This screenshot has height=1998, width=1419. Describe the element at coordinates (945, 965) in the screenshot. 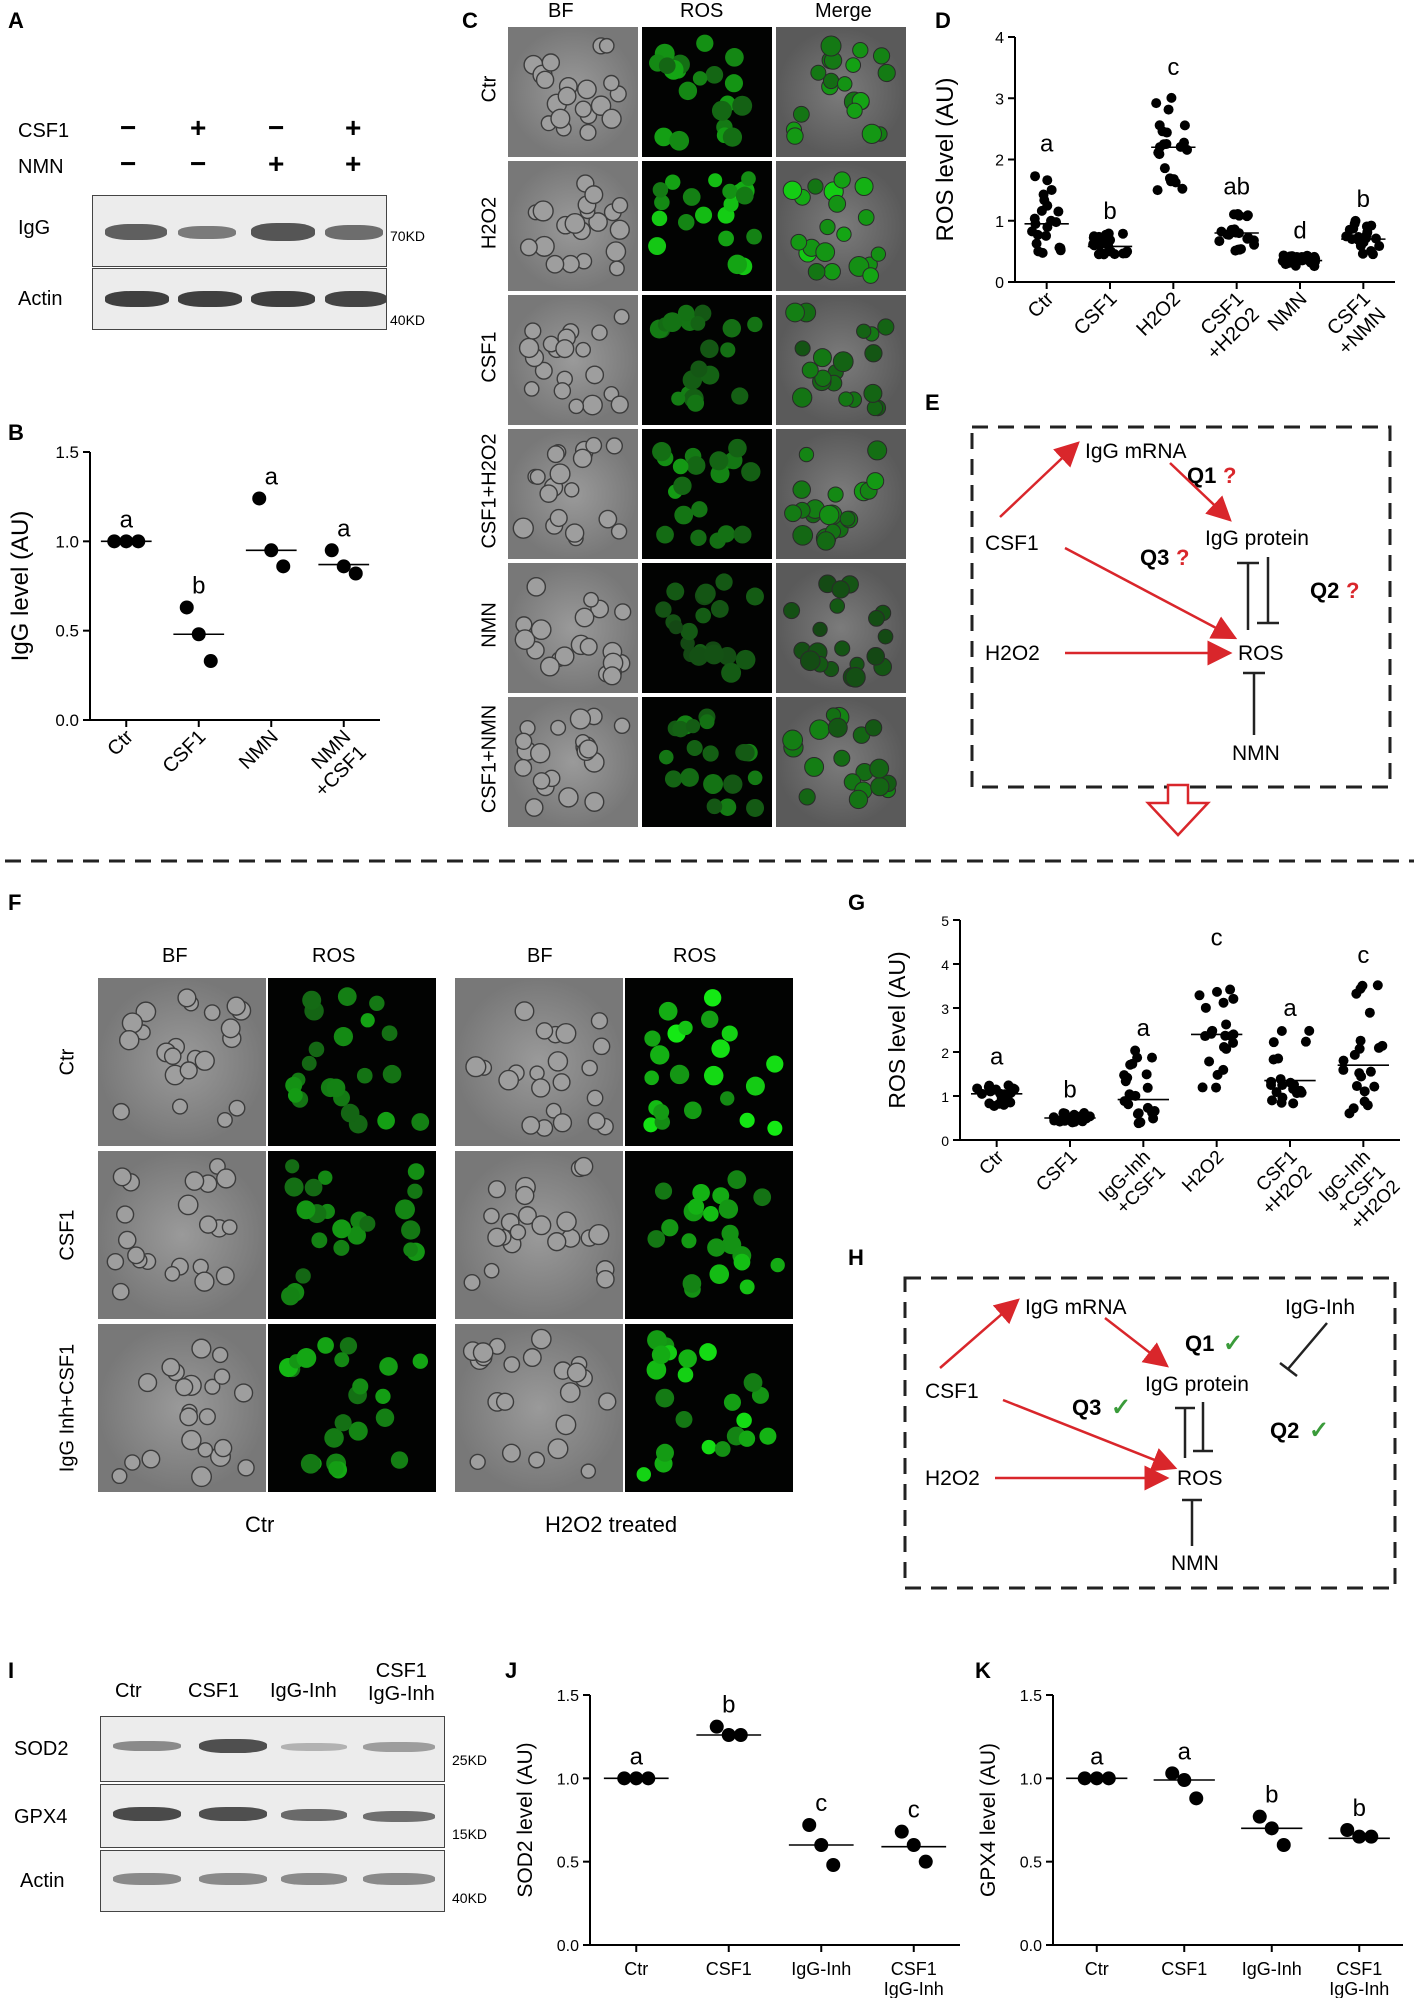

I see `y-tick-label: 4` at that location.